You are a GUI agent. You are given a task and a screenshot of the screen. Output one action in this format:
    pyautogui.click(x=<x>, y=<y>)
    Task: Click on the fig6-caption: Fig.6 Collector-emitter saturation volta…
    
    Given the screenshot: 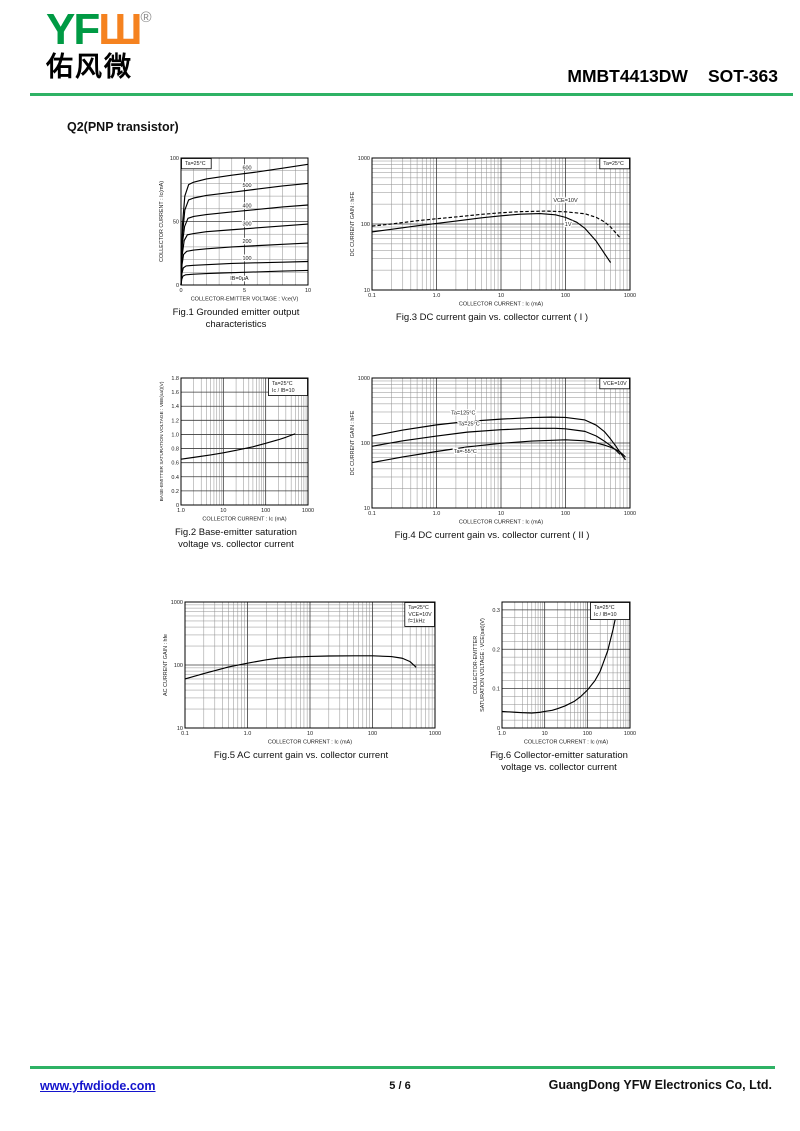 What is the action you would take?
    pyautogui.click(x=559, y=761)
    